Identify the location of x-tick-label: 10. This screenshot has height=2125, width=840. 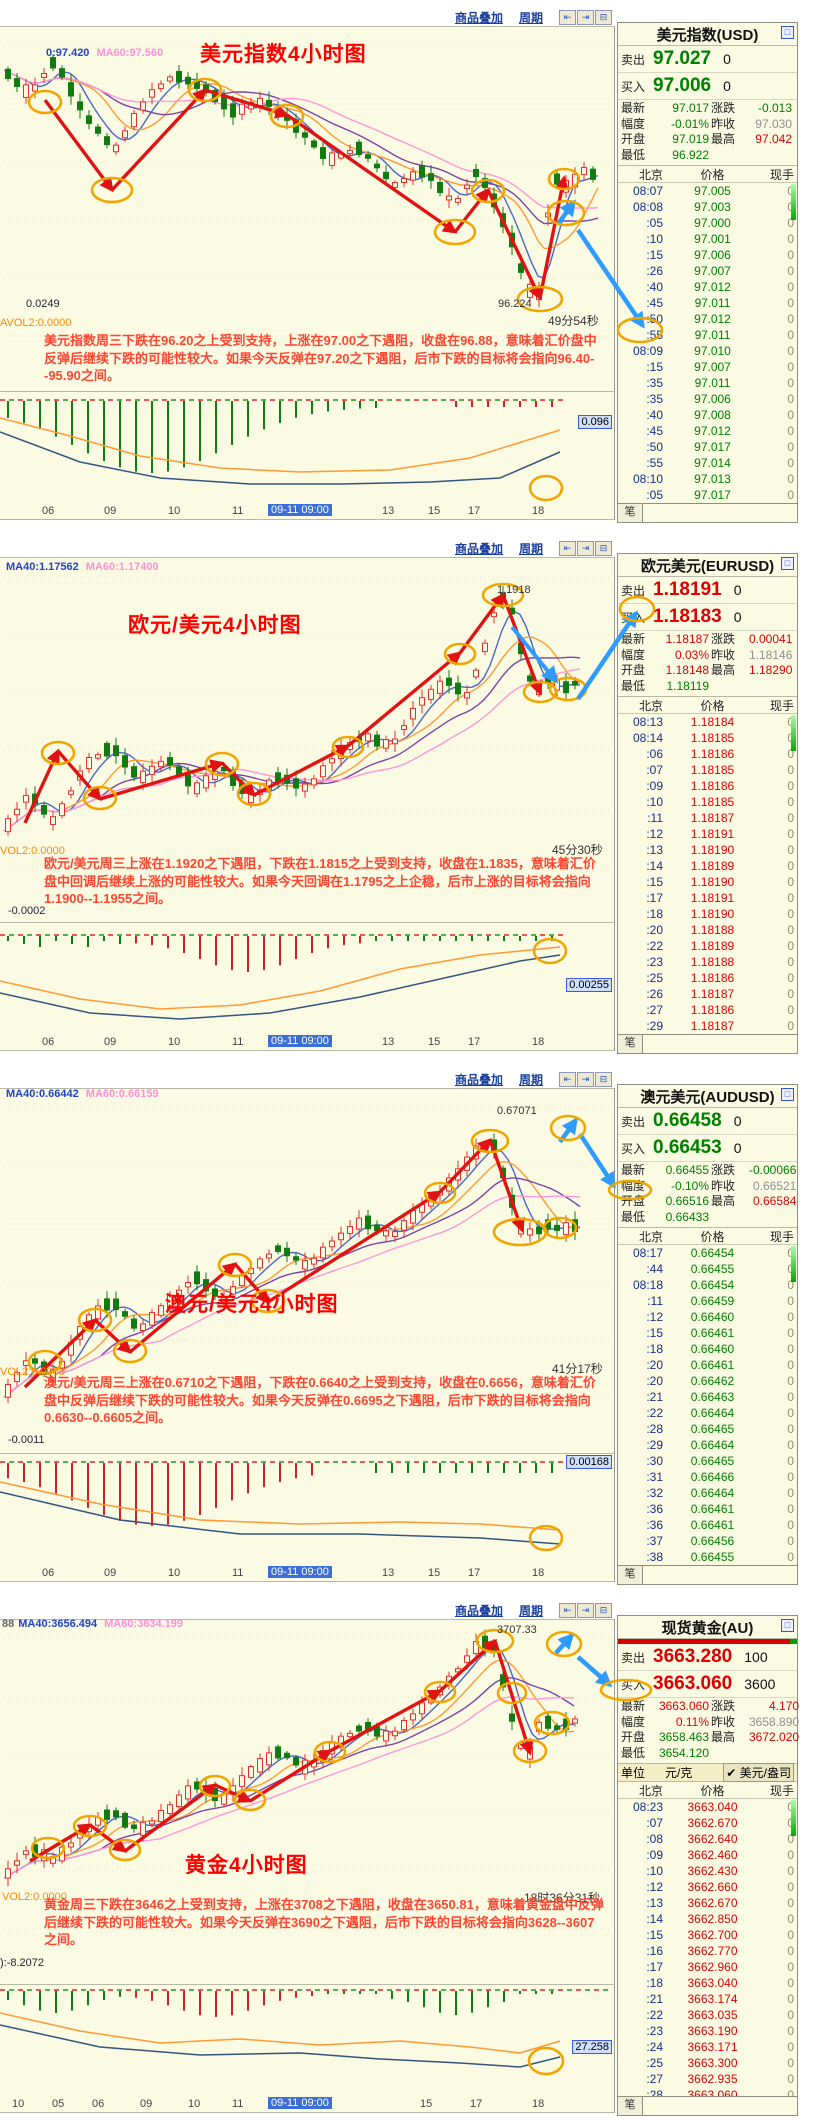
(174, 511).